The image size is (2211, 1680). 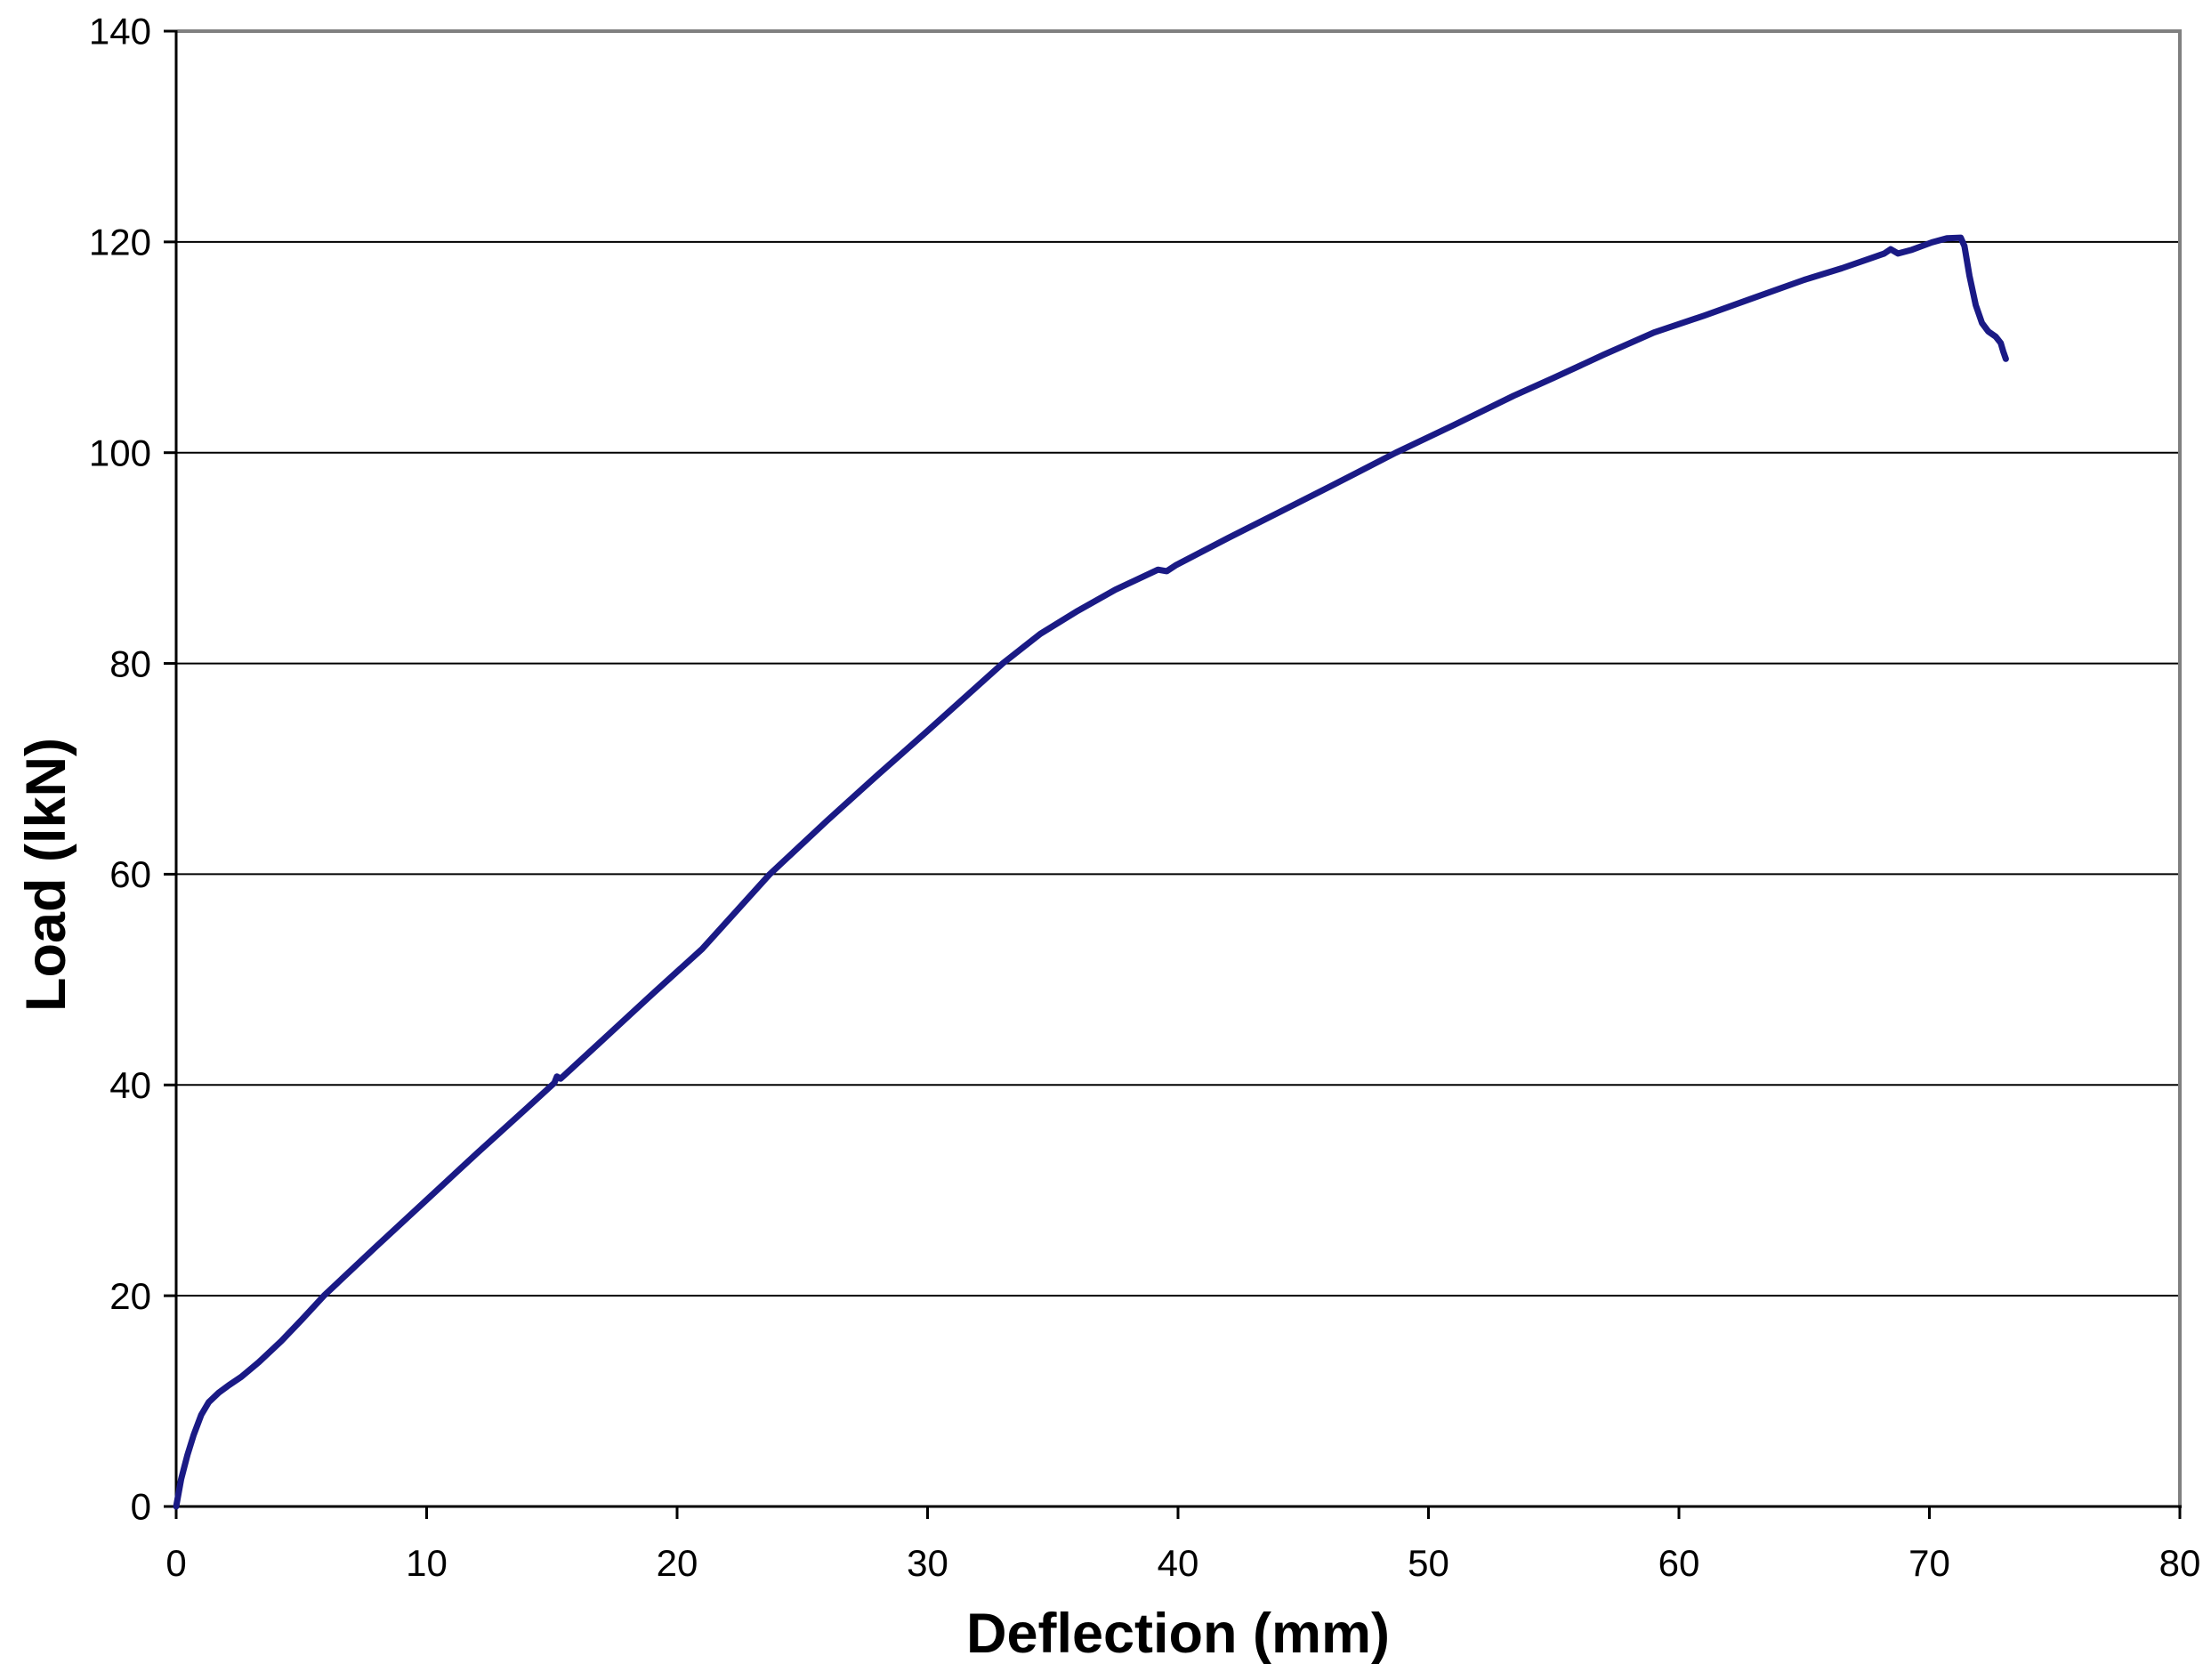 I want to click on y-tick-label: 120, so click(x=120, y=242).